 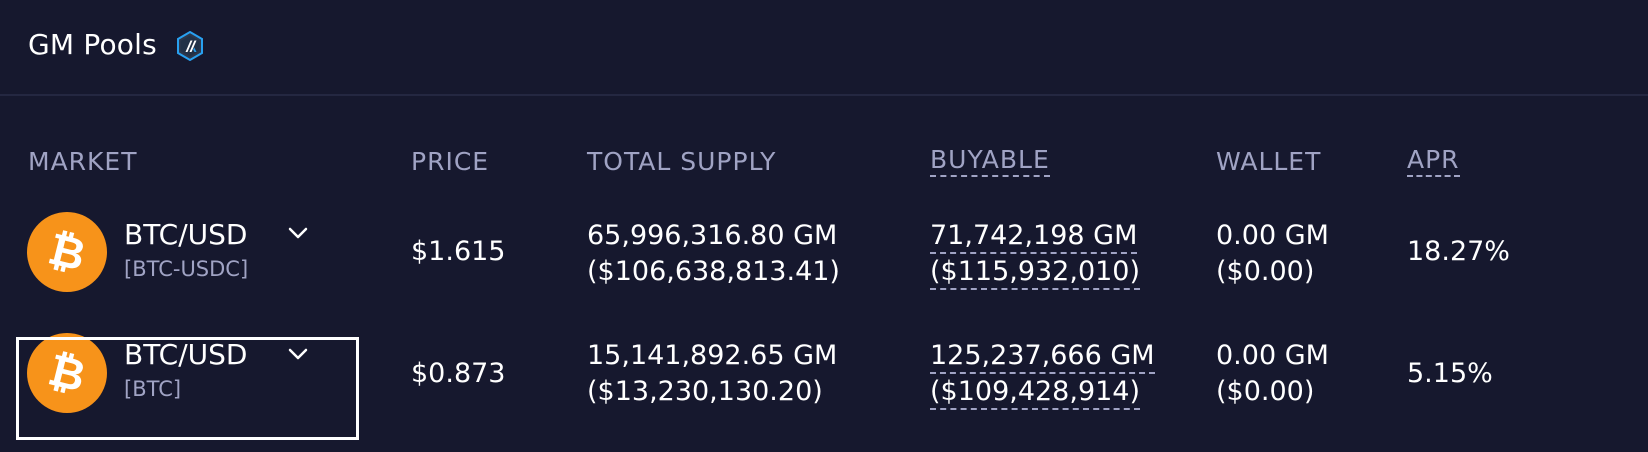 What do you see at coordinates (153, 389) in the screenshot?
I see `market-pool-label: [BTC]` at bounding box center [153, 389].